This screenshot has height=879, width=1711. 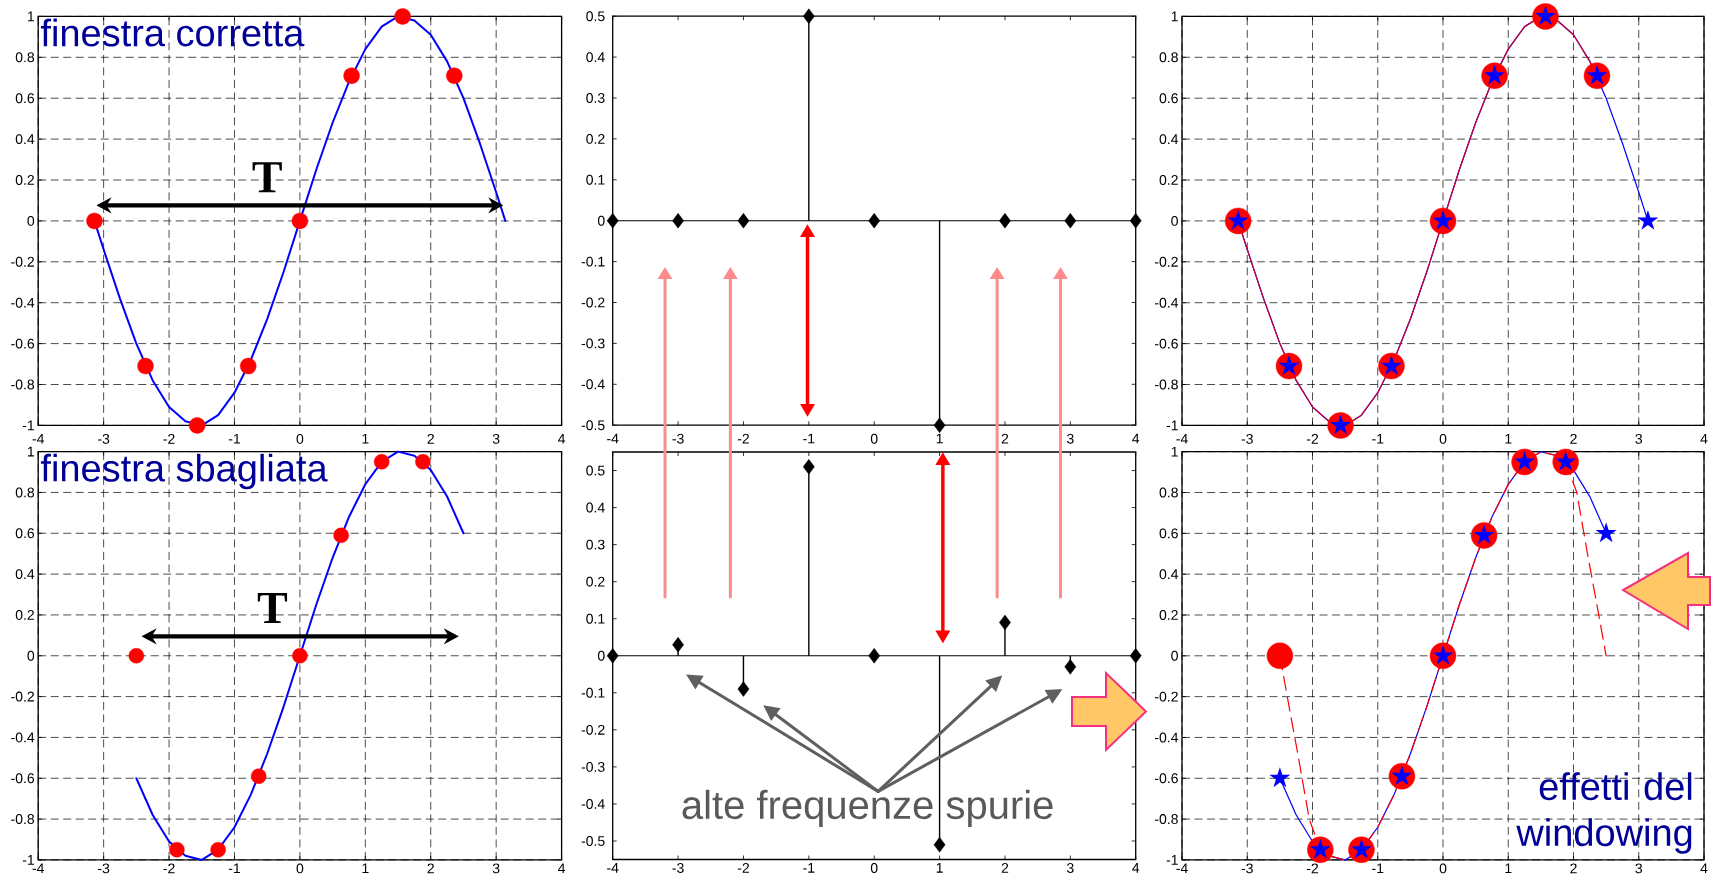 What do you see at coordinates (867, 808) in the screenshot?
I see `annotation: alte frequenze spurie` at bounding box center [867, 808].